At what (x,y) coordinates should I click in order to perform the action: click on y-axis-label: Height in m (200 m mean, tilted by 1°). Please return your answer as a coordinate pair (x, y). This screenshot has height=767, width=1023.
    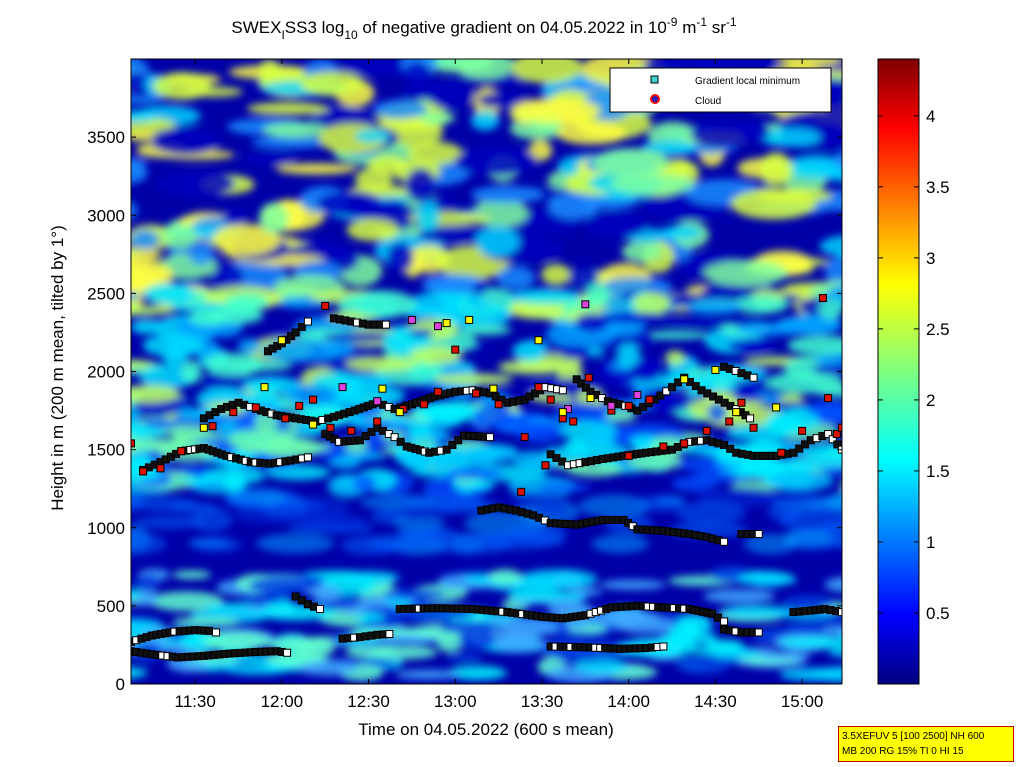
    Looking at the image, I should click on (57, 368).